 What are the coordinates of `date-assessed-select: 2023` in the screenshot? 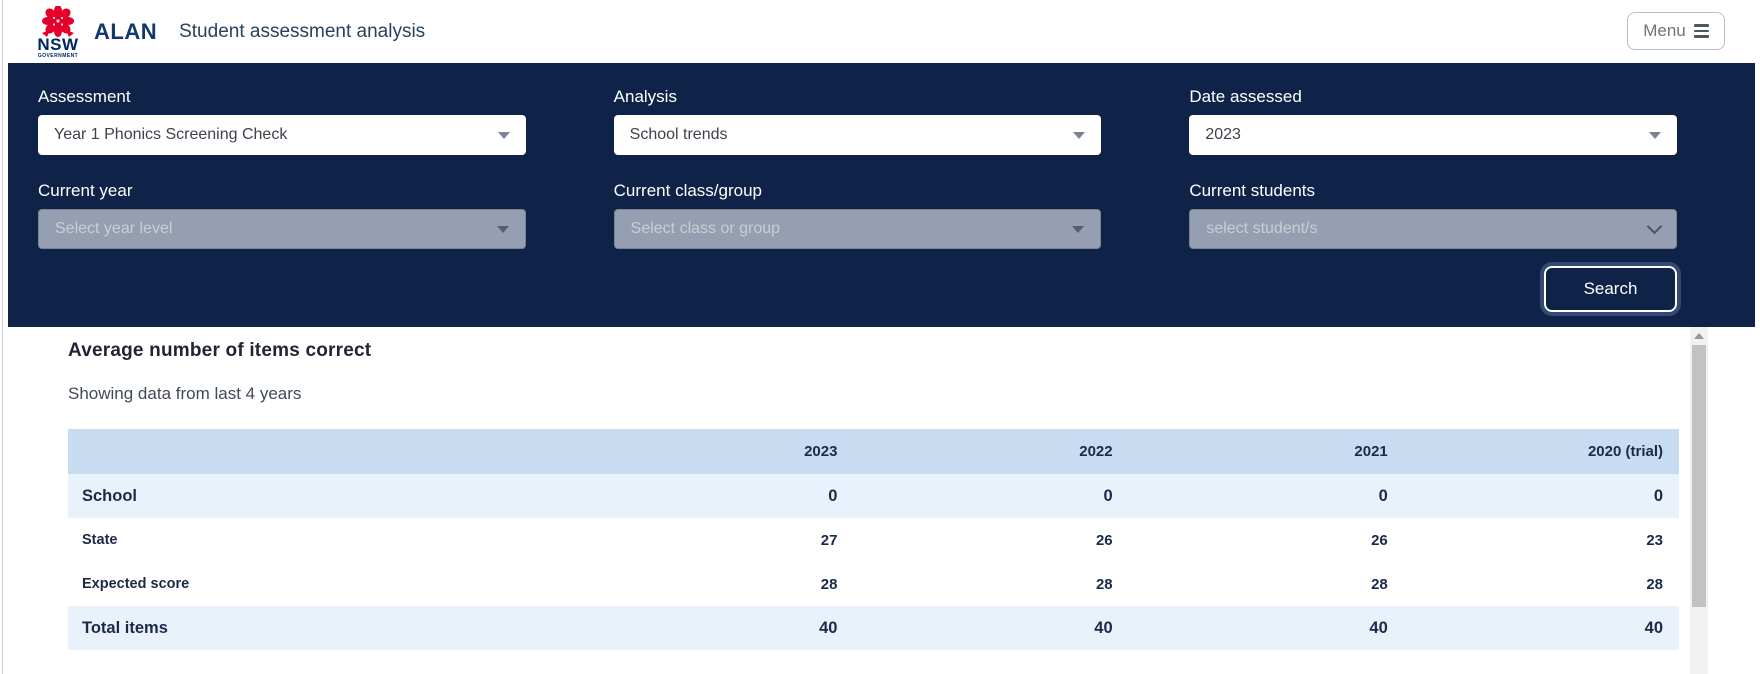 It's located at (1433, 135).